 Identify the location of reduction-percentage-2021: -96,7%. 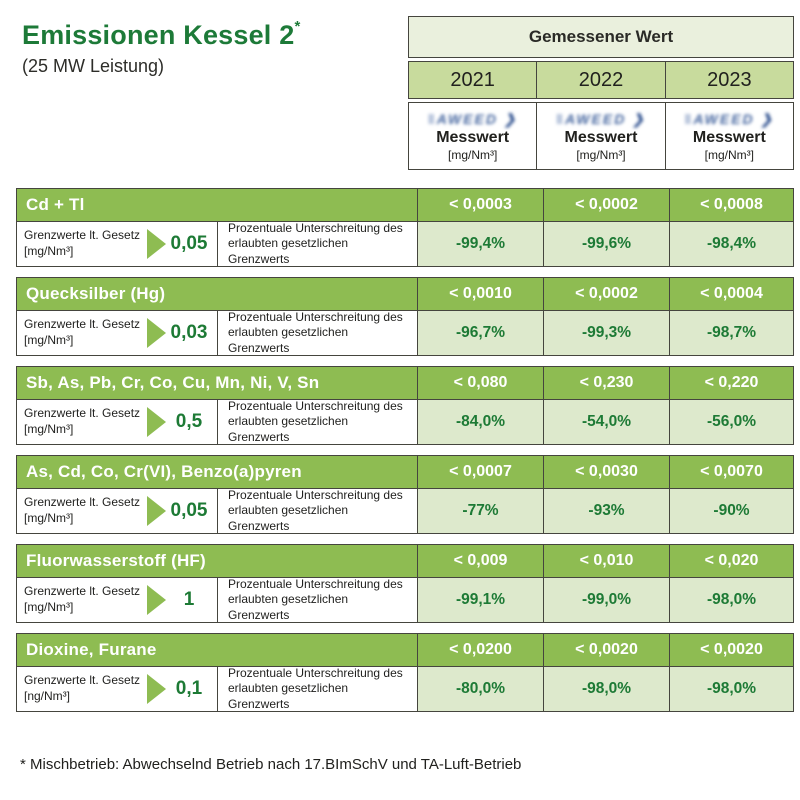
(480, 333).